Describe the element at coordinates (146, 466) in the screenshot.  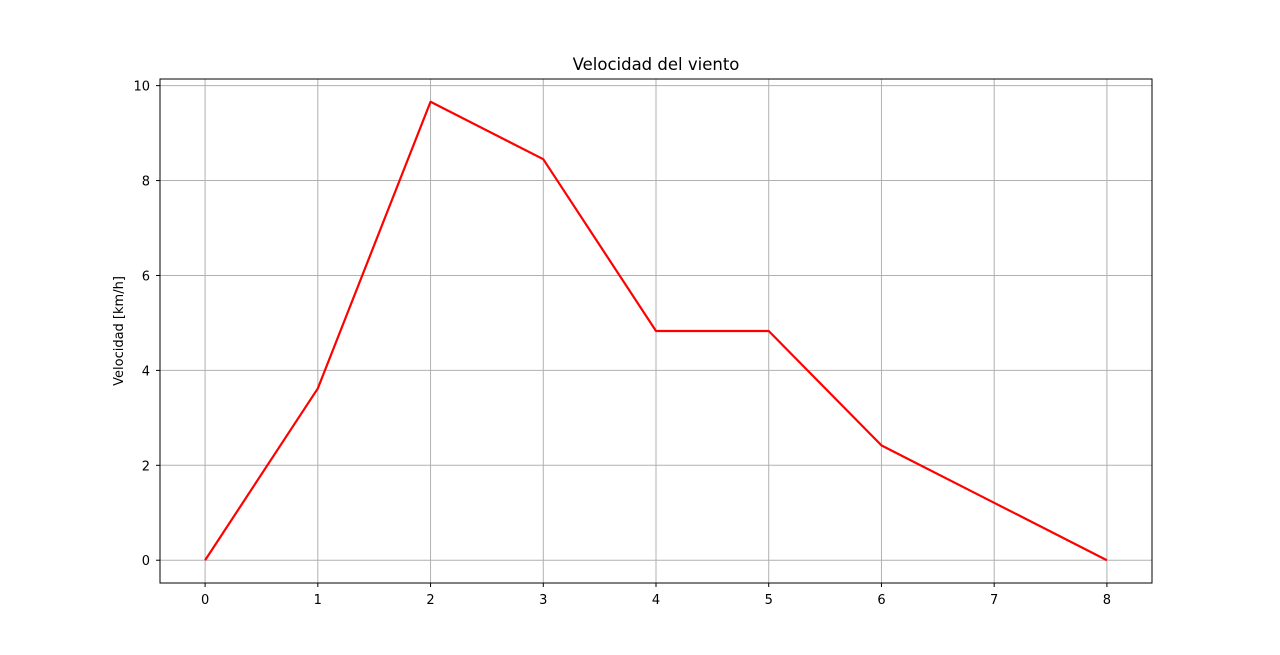
I see `y-tick-label: 2` at that location.